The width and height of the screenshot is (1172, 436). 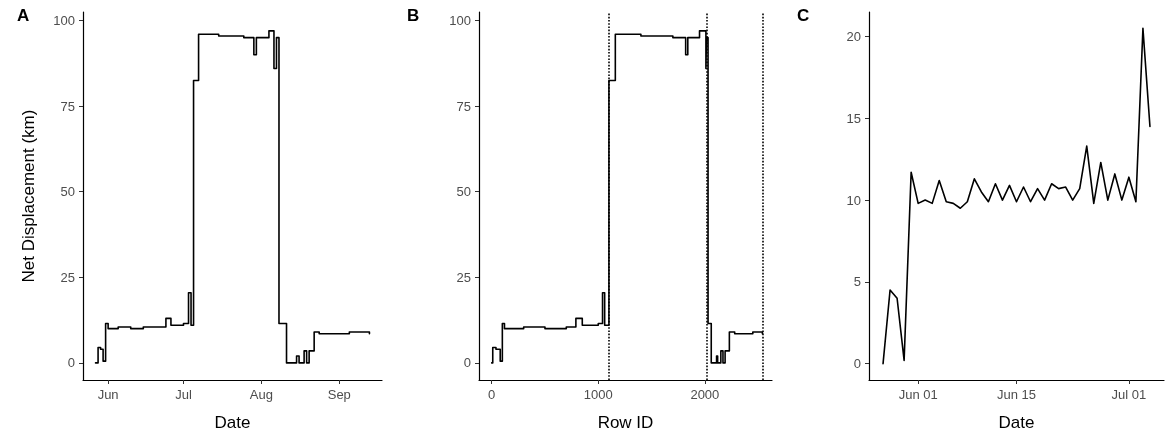 What do you see at coordinates (918, 394) in the screenshot?
I see `x-tick-label: Jun 01` at bounding box center [918, 394].